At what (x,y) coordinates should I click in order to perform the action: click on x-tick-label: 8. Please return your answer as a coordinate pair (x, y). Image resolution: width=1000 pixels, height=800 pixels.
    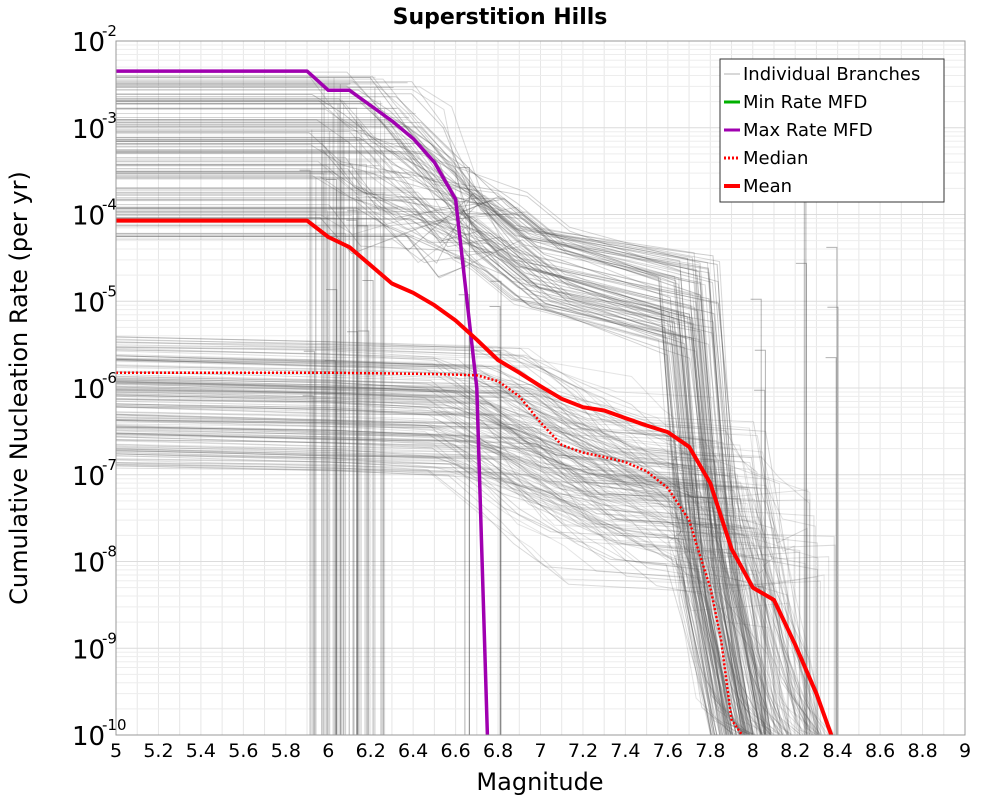
    Looking at the image, I should click on (753, 751).